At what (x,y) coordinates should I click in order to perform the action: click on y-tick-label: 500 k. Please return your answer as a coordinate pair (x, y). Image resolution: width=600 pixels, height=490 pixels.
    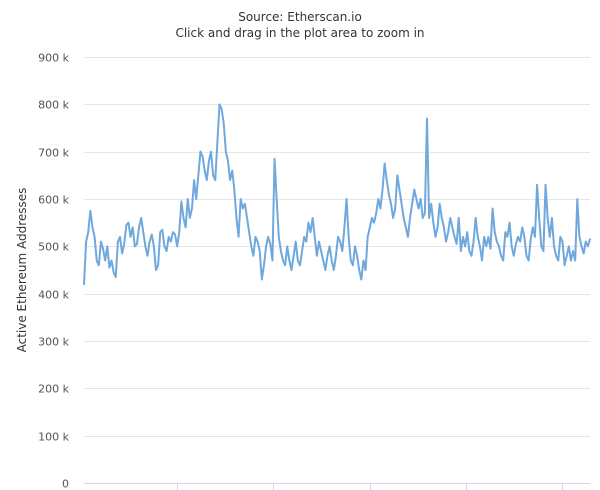
    Looking at the image, I should click on (53, 247).